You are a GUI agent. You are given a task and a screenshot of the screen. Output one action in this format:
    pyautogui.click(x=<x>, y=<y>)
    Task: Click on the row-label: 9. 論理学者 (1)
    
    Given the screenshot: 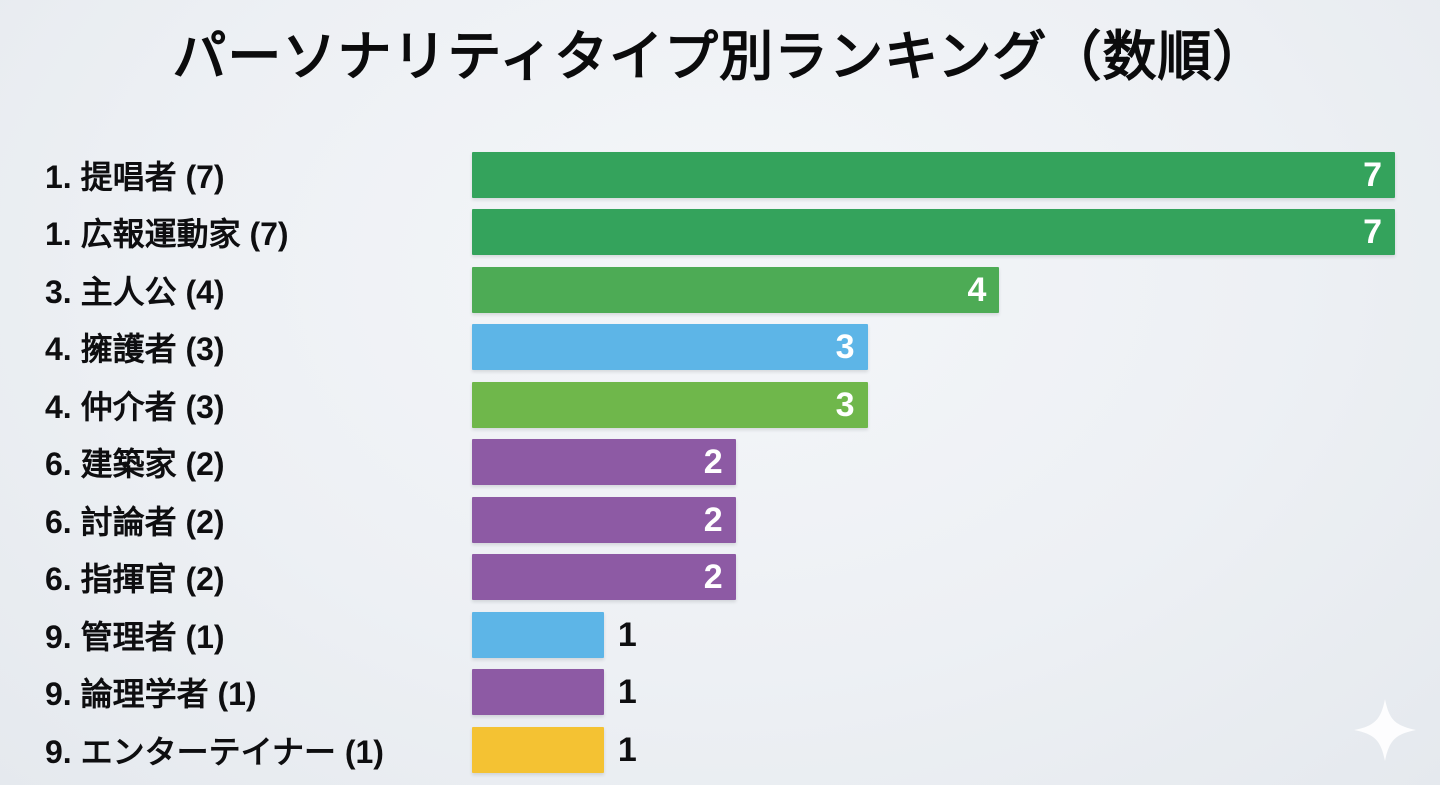 What is the action you would take?
    pyautogui.click(x=151, y=694)
    